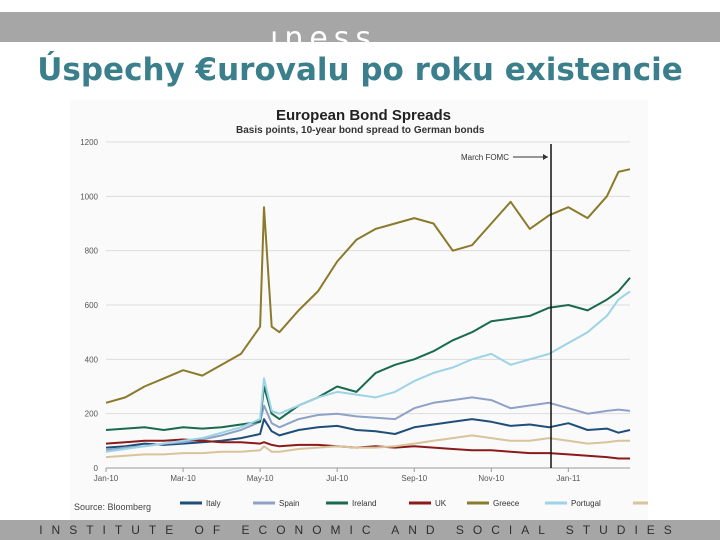 The height and width of the screenshot is (540, 720). I want to click on y-tick-label: 400, so click(92, 359).